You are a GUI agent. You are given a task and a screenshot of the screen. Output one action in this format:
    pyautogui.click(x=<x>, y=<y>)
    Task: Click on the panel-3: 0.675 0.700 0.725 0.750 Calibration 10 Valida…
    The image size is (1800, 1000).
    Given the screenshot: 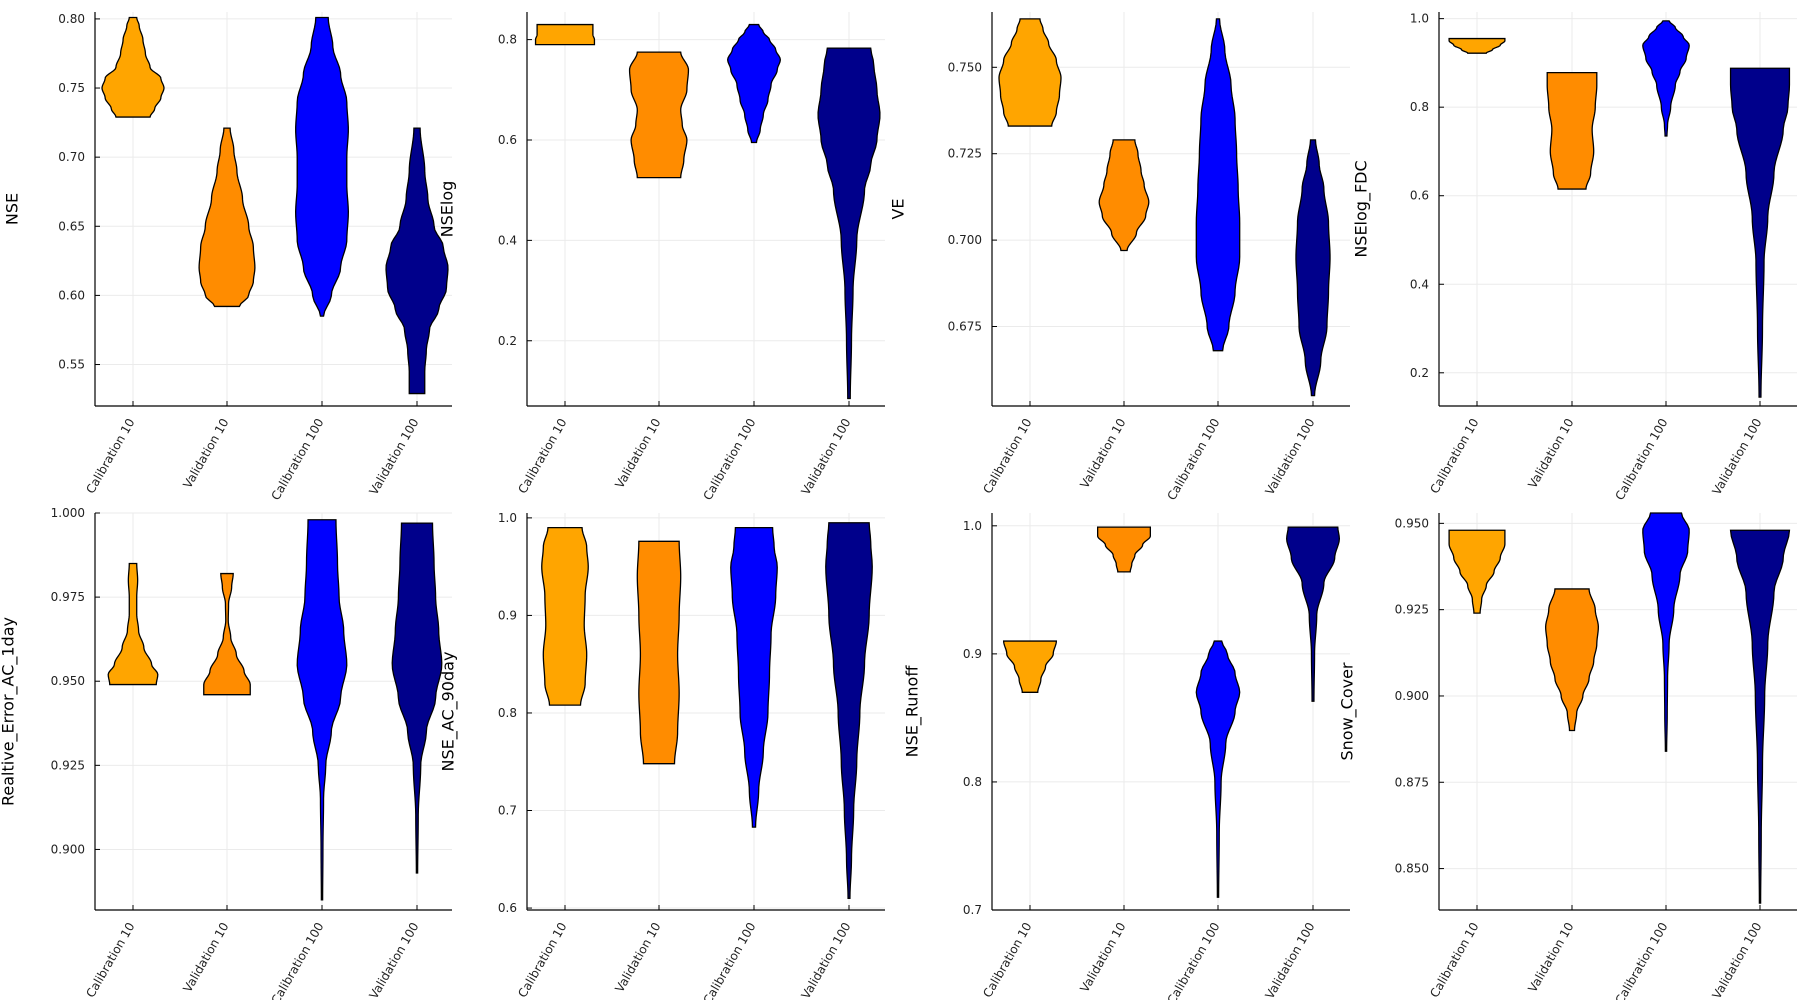 What is the action you would take?
    pyautogui.click(x=1119, y=257)
    